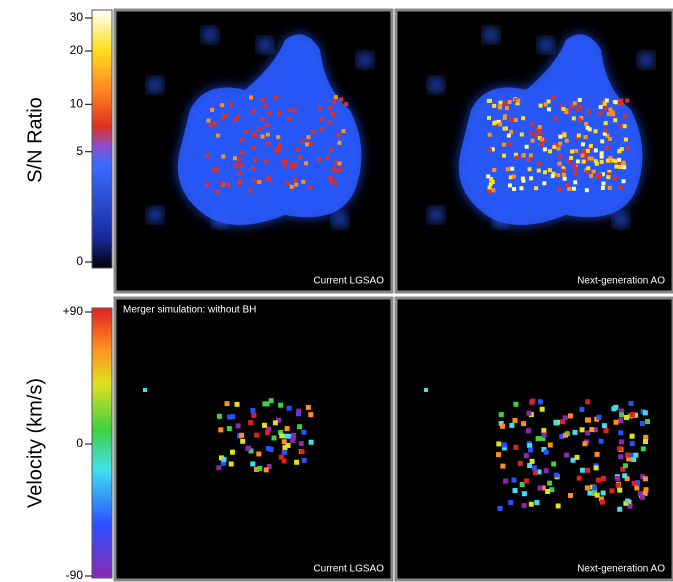  I want to click on tick-label: 10, so click(77, 103).